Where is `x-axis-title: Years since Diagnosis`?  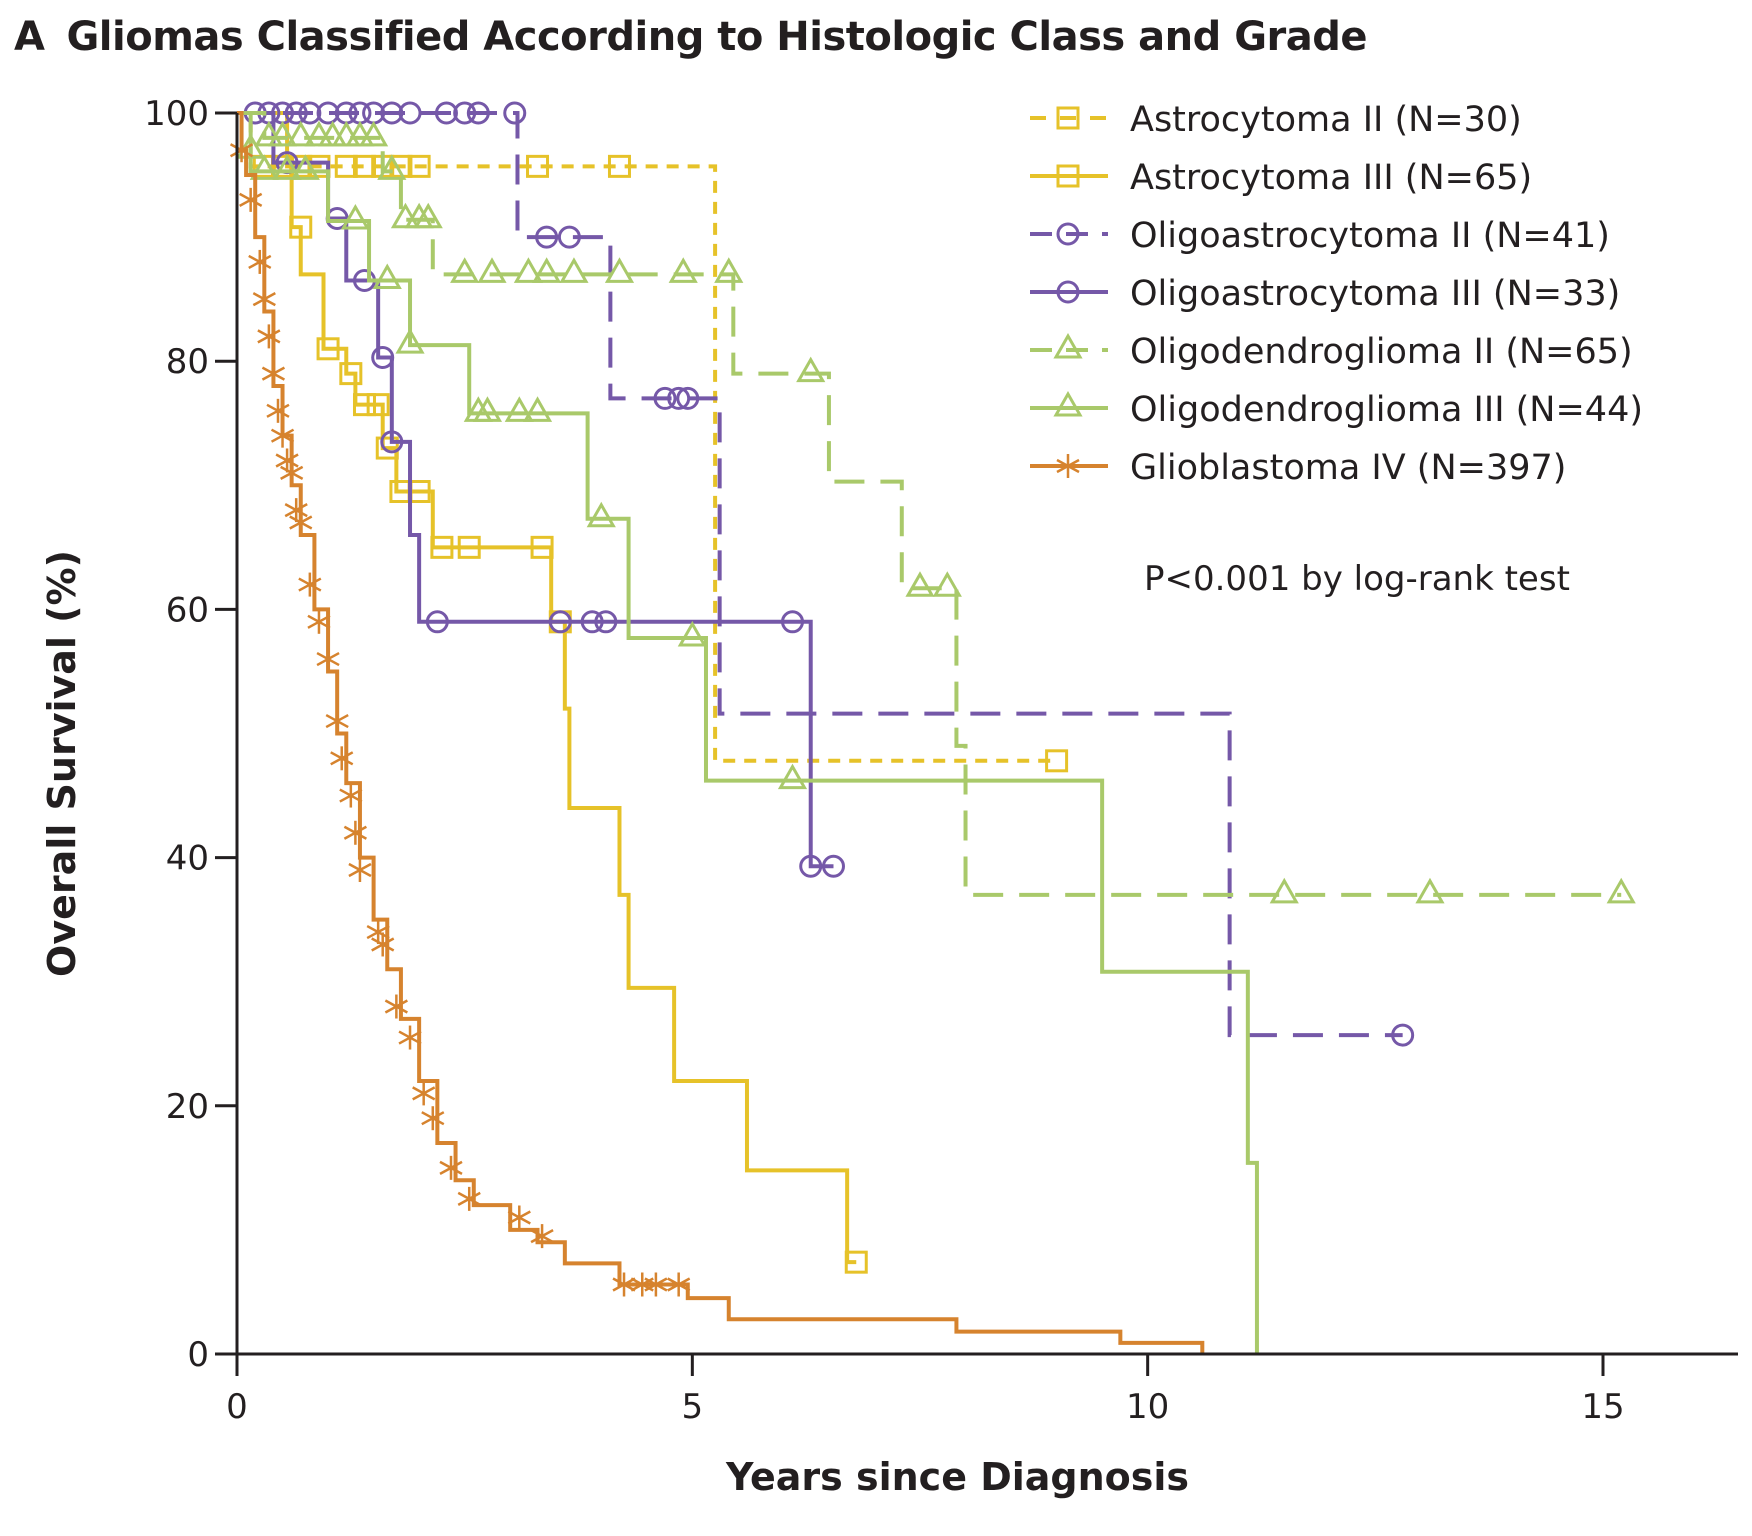
x-axis-title: Years since Diagnosis is located at coordinates (957, 1477).